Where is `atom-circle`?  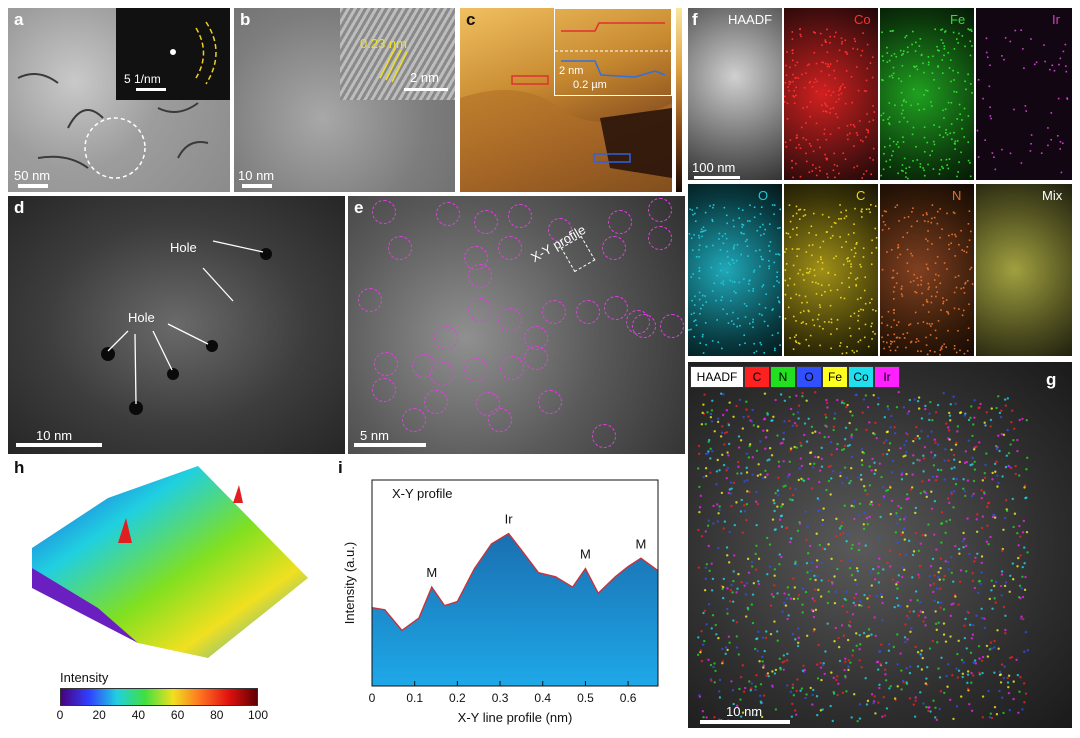
atom-circle is located at coordinates (442, 374).